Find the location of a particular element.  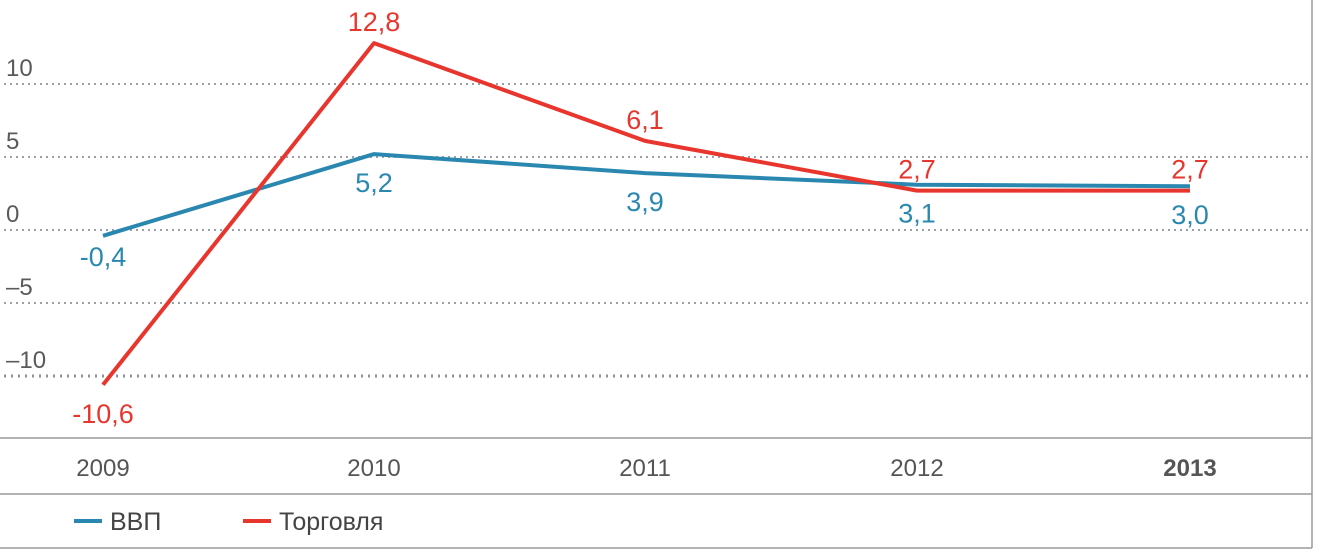

data-label: 3,0 is located at coordinates (1190, 215).